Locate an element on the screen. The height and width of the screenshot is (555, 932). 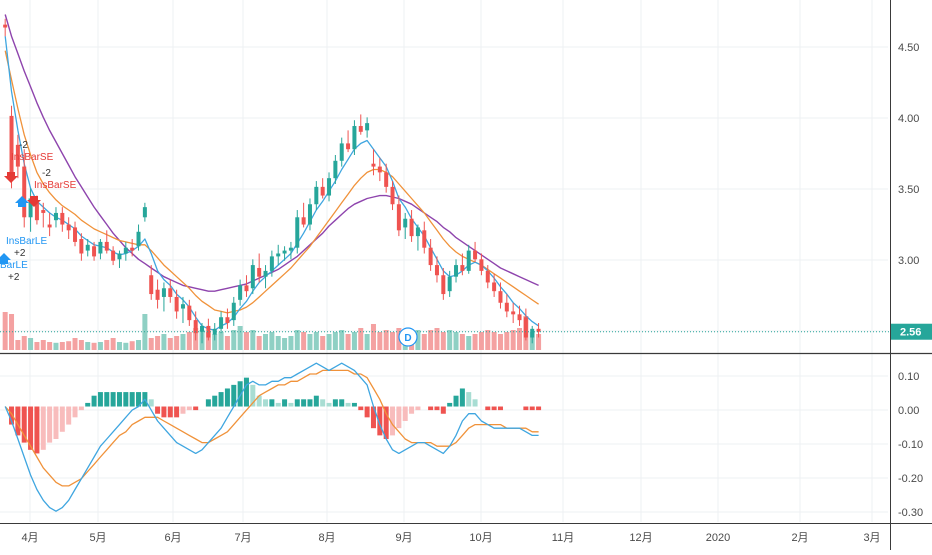
price-tick-label: 3.50 is located at coordinates (908, 190).